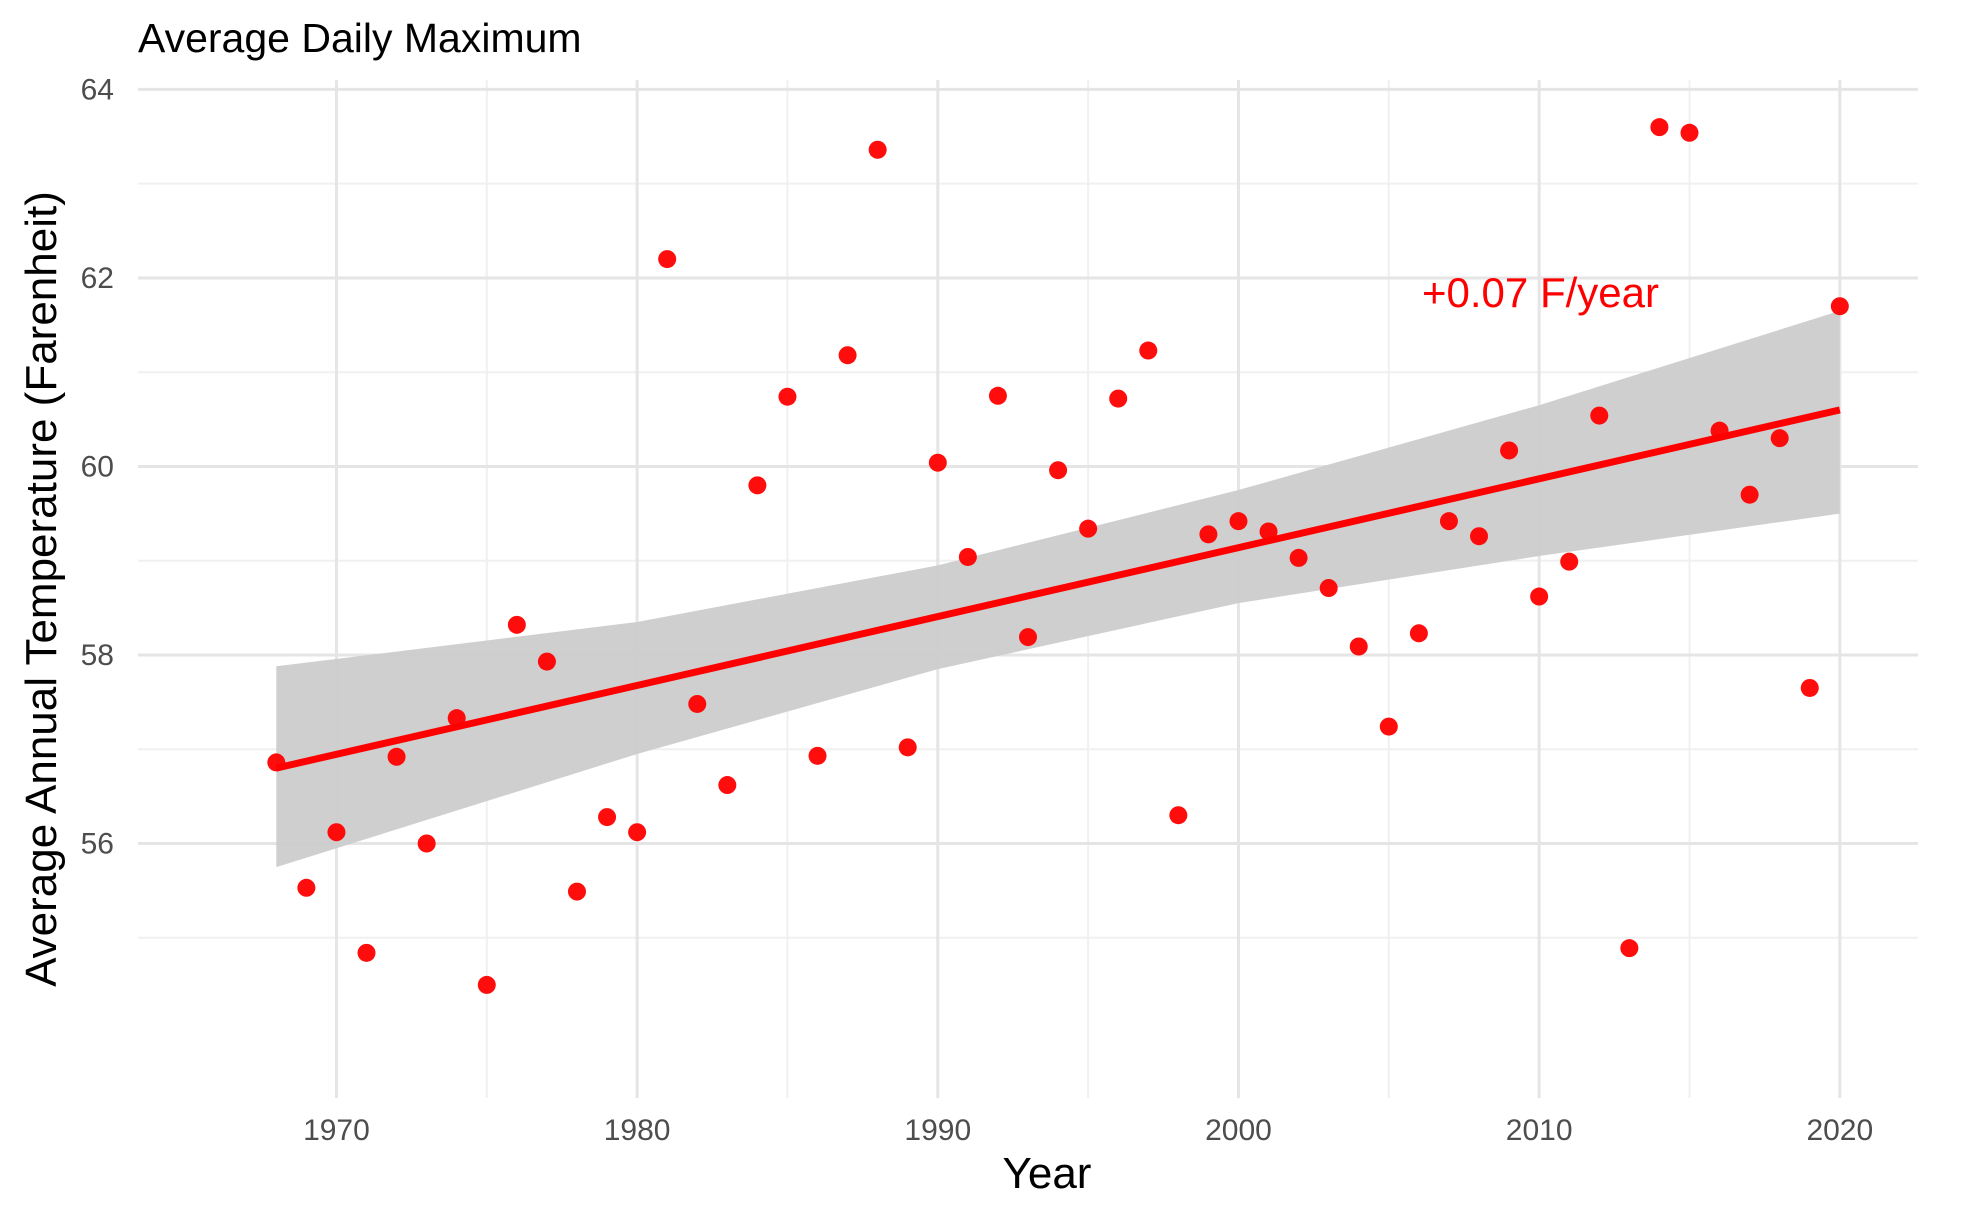  What do you see at coordinates (1238, 1130) in the screenshot?
I see `x-tick-label: 2000` at bounding box center [1238, 1130].